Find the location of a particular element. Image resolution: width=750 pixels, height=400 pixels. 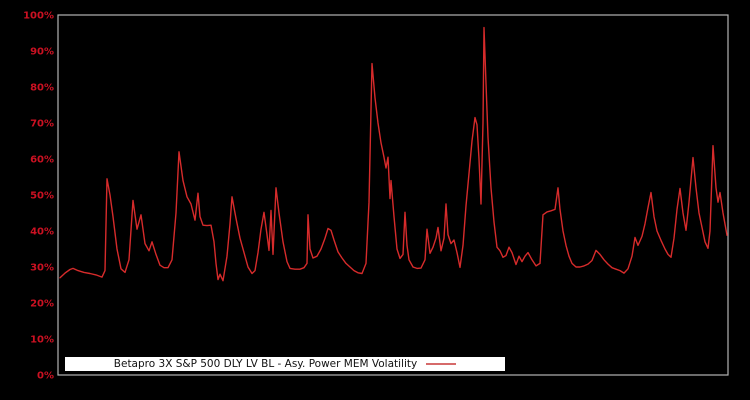

y-axis-tick-label: 100% is located at coordinates (38, 16).